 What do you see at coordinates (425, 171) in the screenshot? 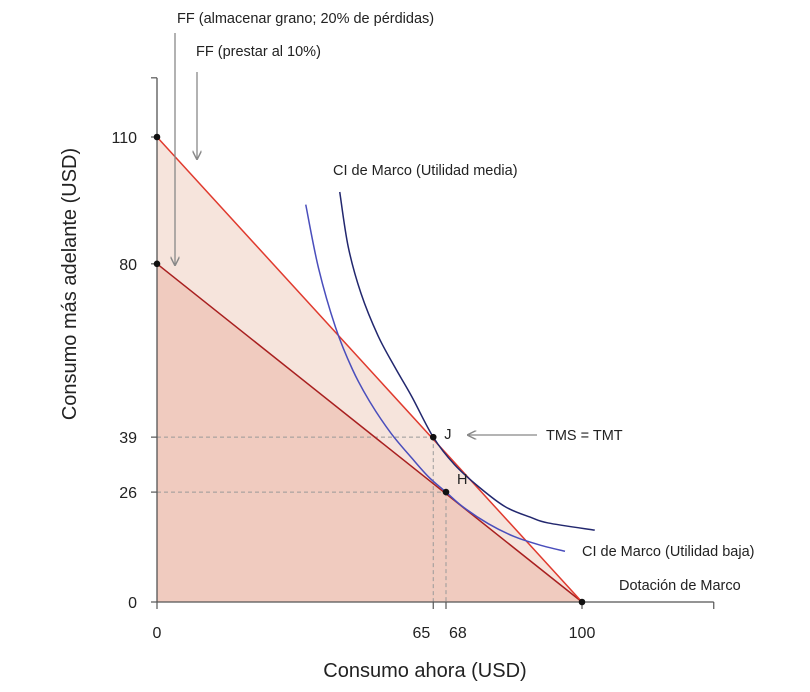
I see `annotation-ic-mid: CI de Marco (Utilidad media)` at bounding box center [425, 171].